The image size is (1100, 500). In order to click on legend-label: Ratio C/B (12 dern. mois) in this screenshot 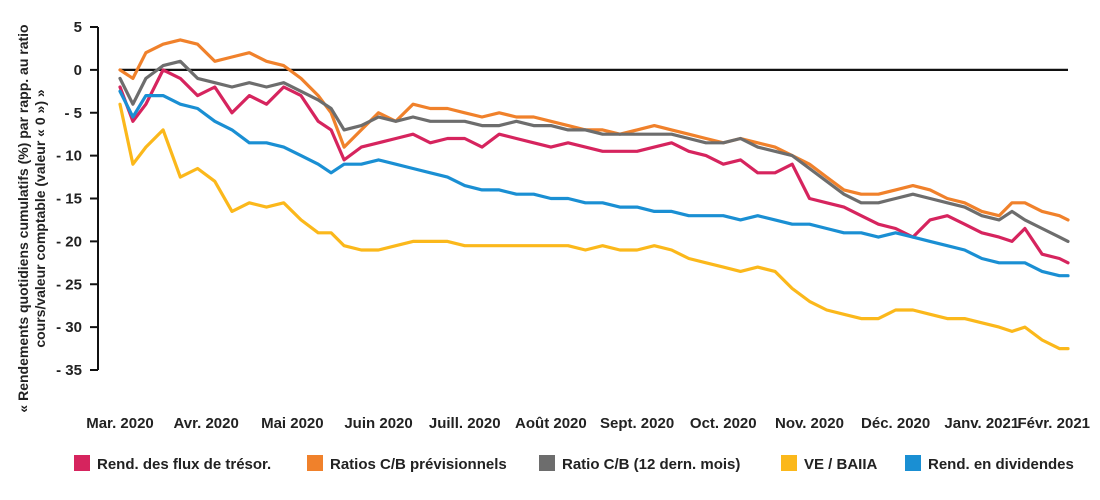, I will do `click(651, 464)`.